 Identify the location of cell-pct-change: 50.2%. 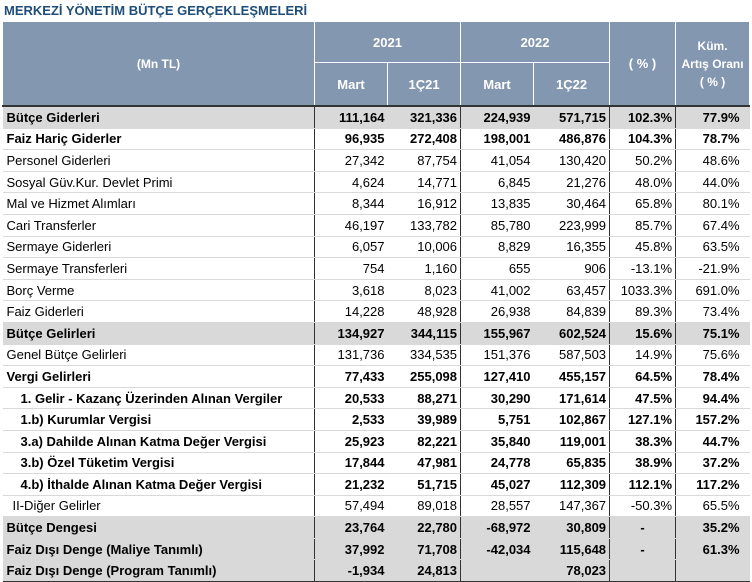
(643, 160).